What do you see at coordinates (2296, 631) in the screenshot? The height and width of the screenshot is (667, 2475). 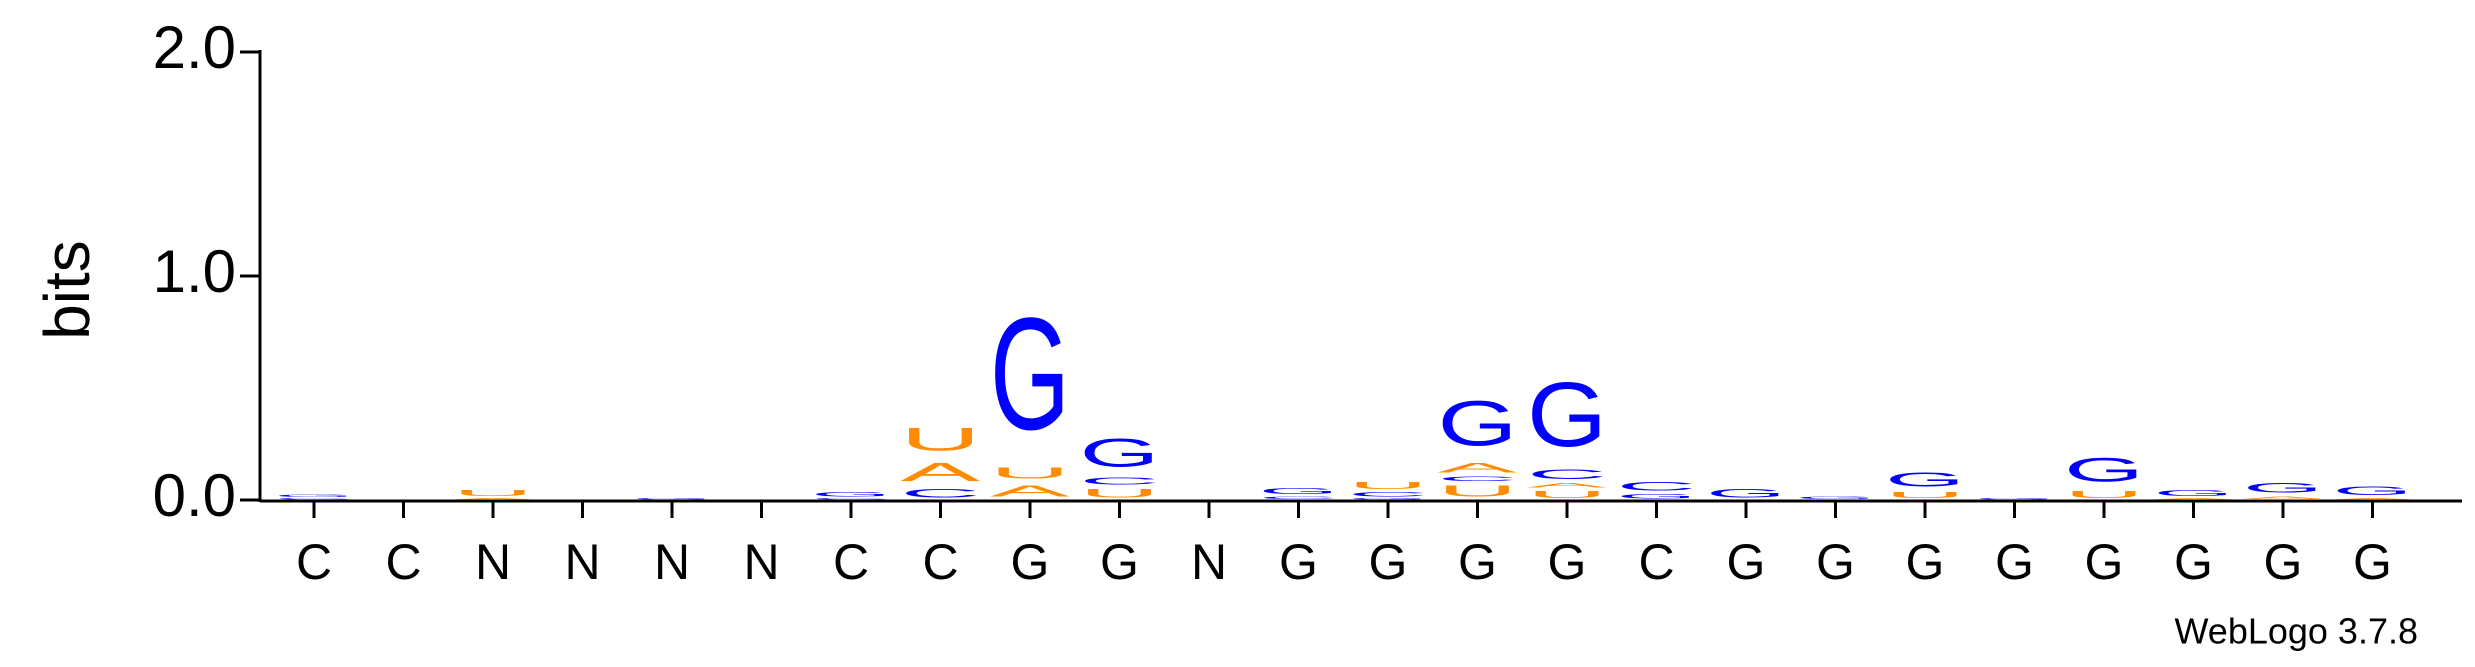 I see `footer: WebLogo 3.7.8` at bounding box center [2296, 631].